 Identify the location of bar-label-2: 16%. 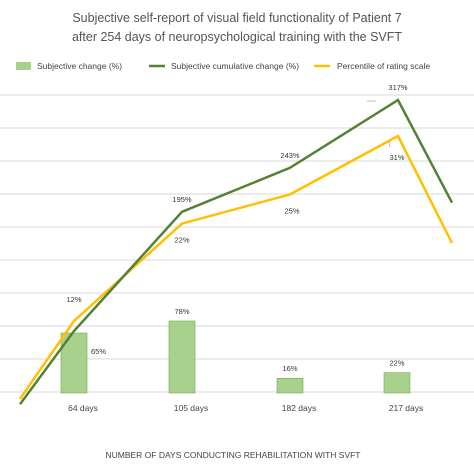
(289, 368).